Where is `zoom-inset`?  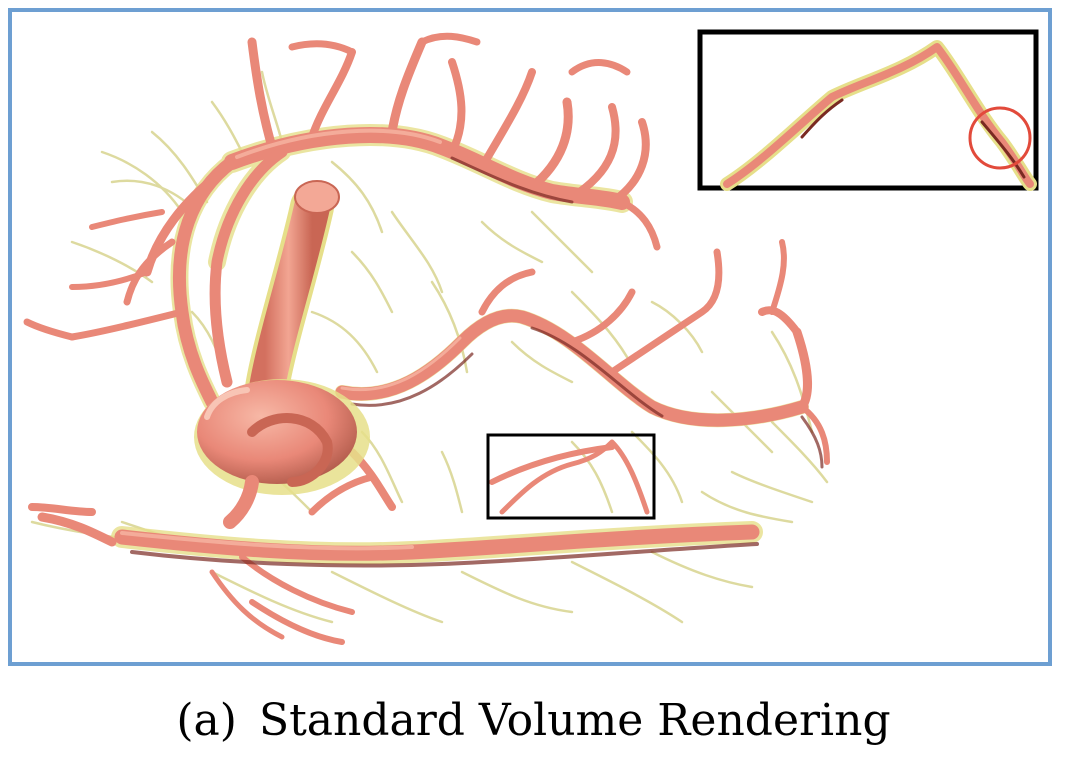 zoom-inset is located at coordinates (868, 110).